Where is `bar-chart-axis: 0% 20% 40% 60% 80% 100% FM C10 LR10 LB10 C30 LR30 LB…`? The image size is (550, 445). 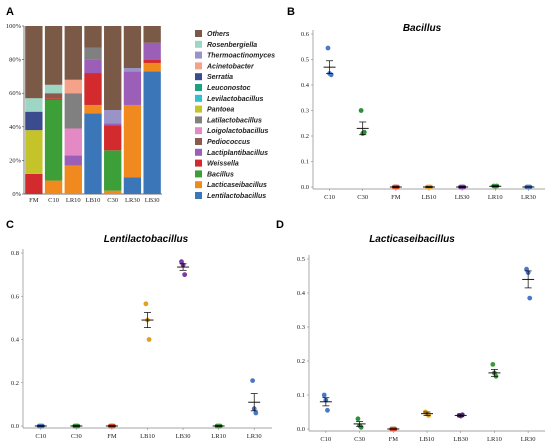 bar-chart-axis: 0% 20% 40% 60% 80% 100% FM C10 LR10 LB10 C30 LR30 LB… is located at coordinates (84, 113).